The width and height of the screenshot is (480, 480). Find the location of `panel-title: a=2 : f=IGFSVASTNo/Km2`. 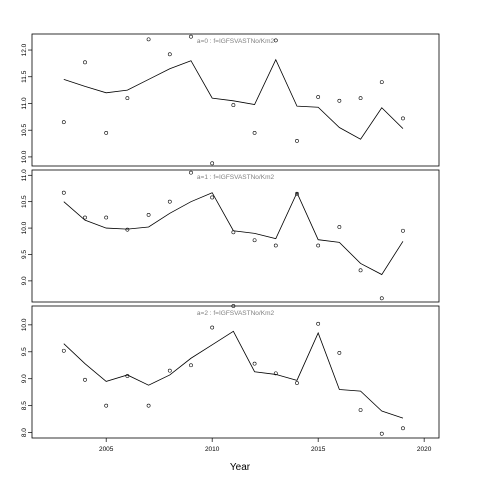

panel-title: a=2 : f=IGFSVASTNo/Km2 is located at coordinates (236, 313).